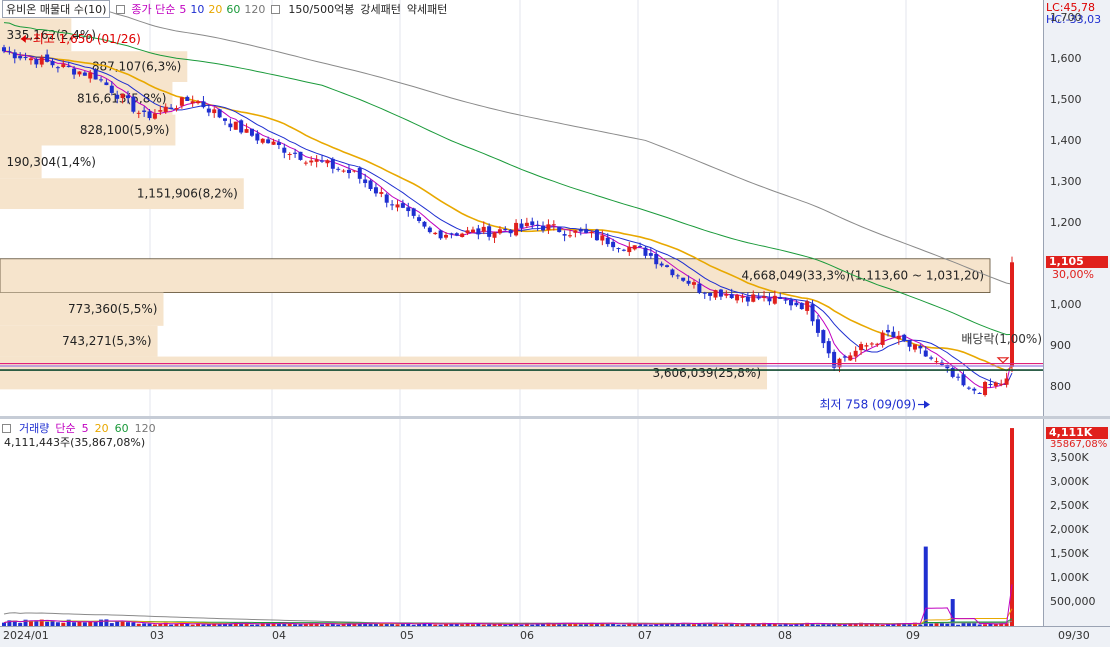 The height and width of the screenshot is (647, 1110). I want to click on vol-ma-20: 20, so click(101, 428).